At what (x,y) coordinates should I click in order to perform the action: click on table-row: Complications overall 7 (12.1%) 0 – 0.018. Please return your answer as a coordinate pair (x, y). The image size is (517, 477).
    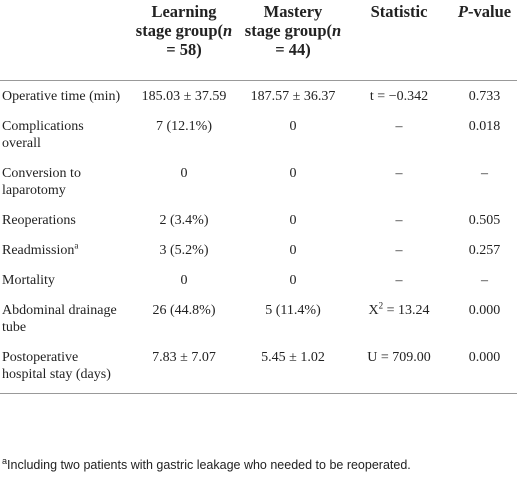
    Looking at the image, I should click on (258, 134).